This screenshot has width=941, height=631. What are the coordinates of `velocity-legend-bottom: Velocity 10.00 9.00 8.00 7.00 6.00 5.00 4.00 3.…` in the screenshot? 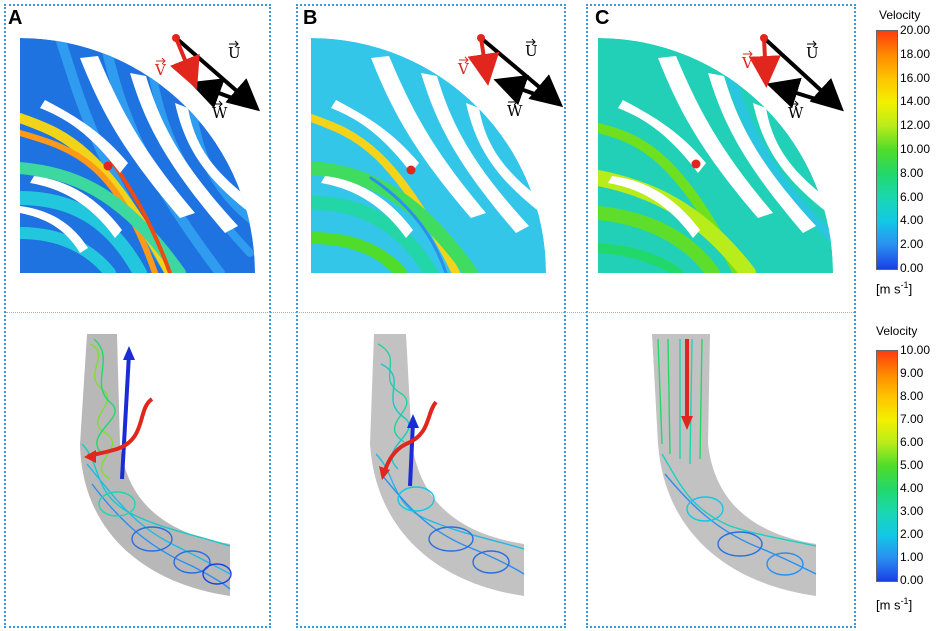 It's located at (907, 474).